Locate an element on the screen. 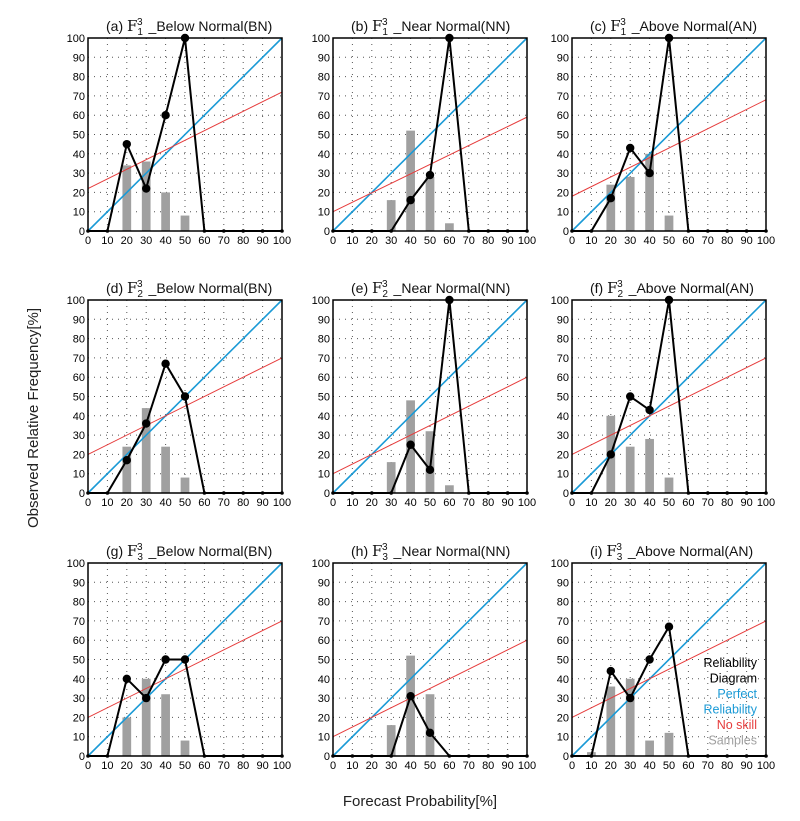  panel-letter: (e) is located at coordinates (361, 288).